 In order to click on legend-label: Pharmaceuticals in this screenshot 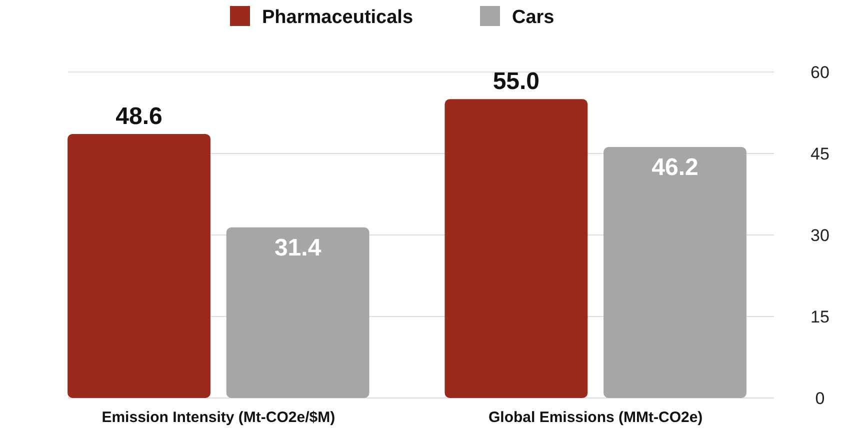, I will do `click(338, 17)`.